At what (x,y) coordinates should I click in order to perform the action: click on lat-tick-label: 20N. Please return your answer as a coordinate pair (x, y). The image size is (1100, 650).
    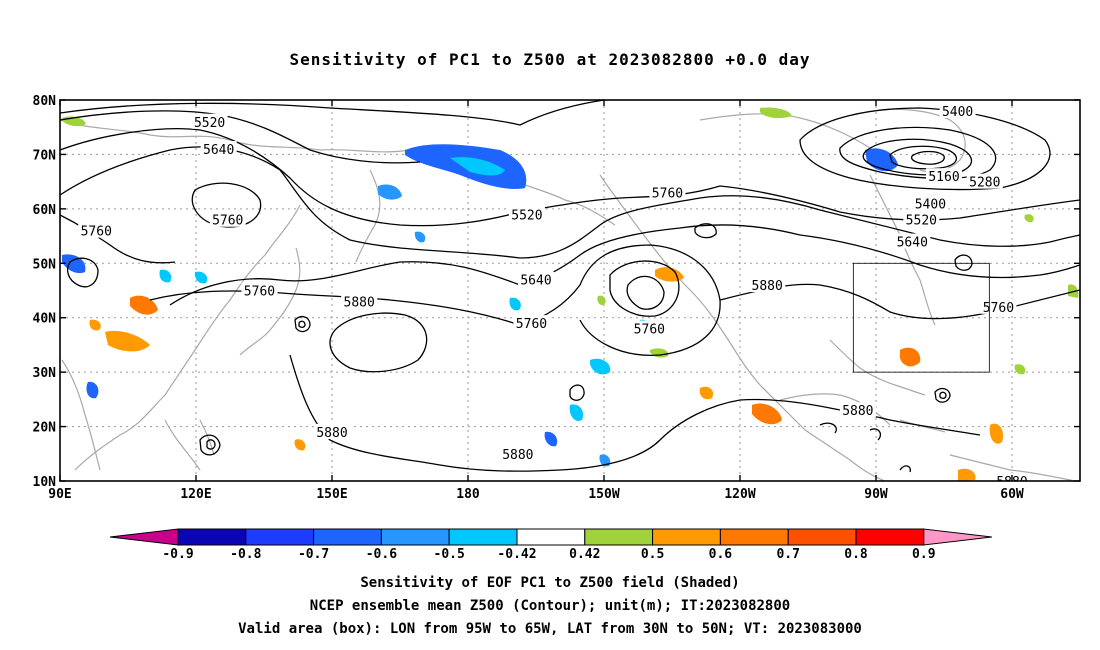
    Looking at the image, I should click on (45, 428).